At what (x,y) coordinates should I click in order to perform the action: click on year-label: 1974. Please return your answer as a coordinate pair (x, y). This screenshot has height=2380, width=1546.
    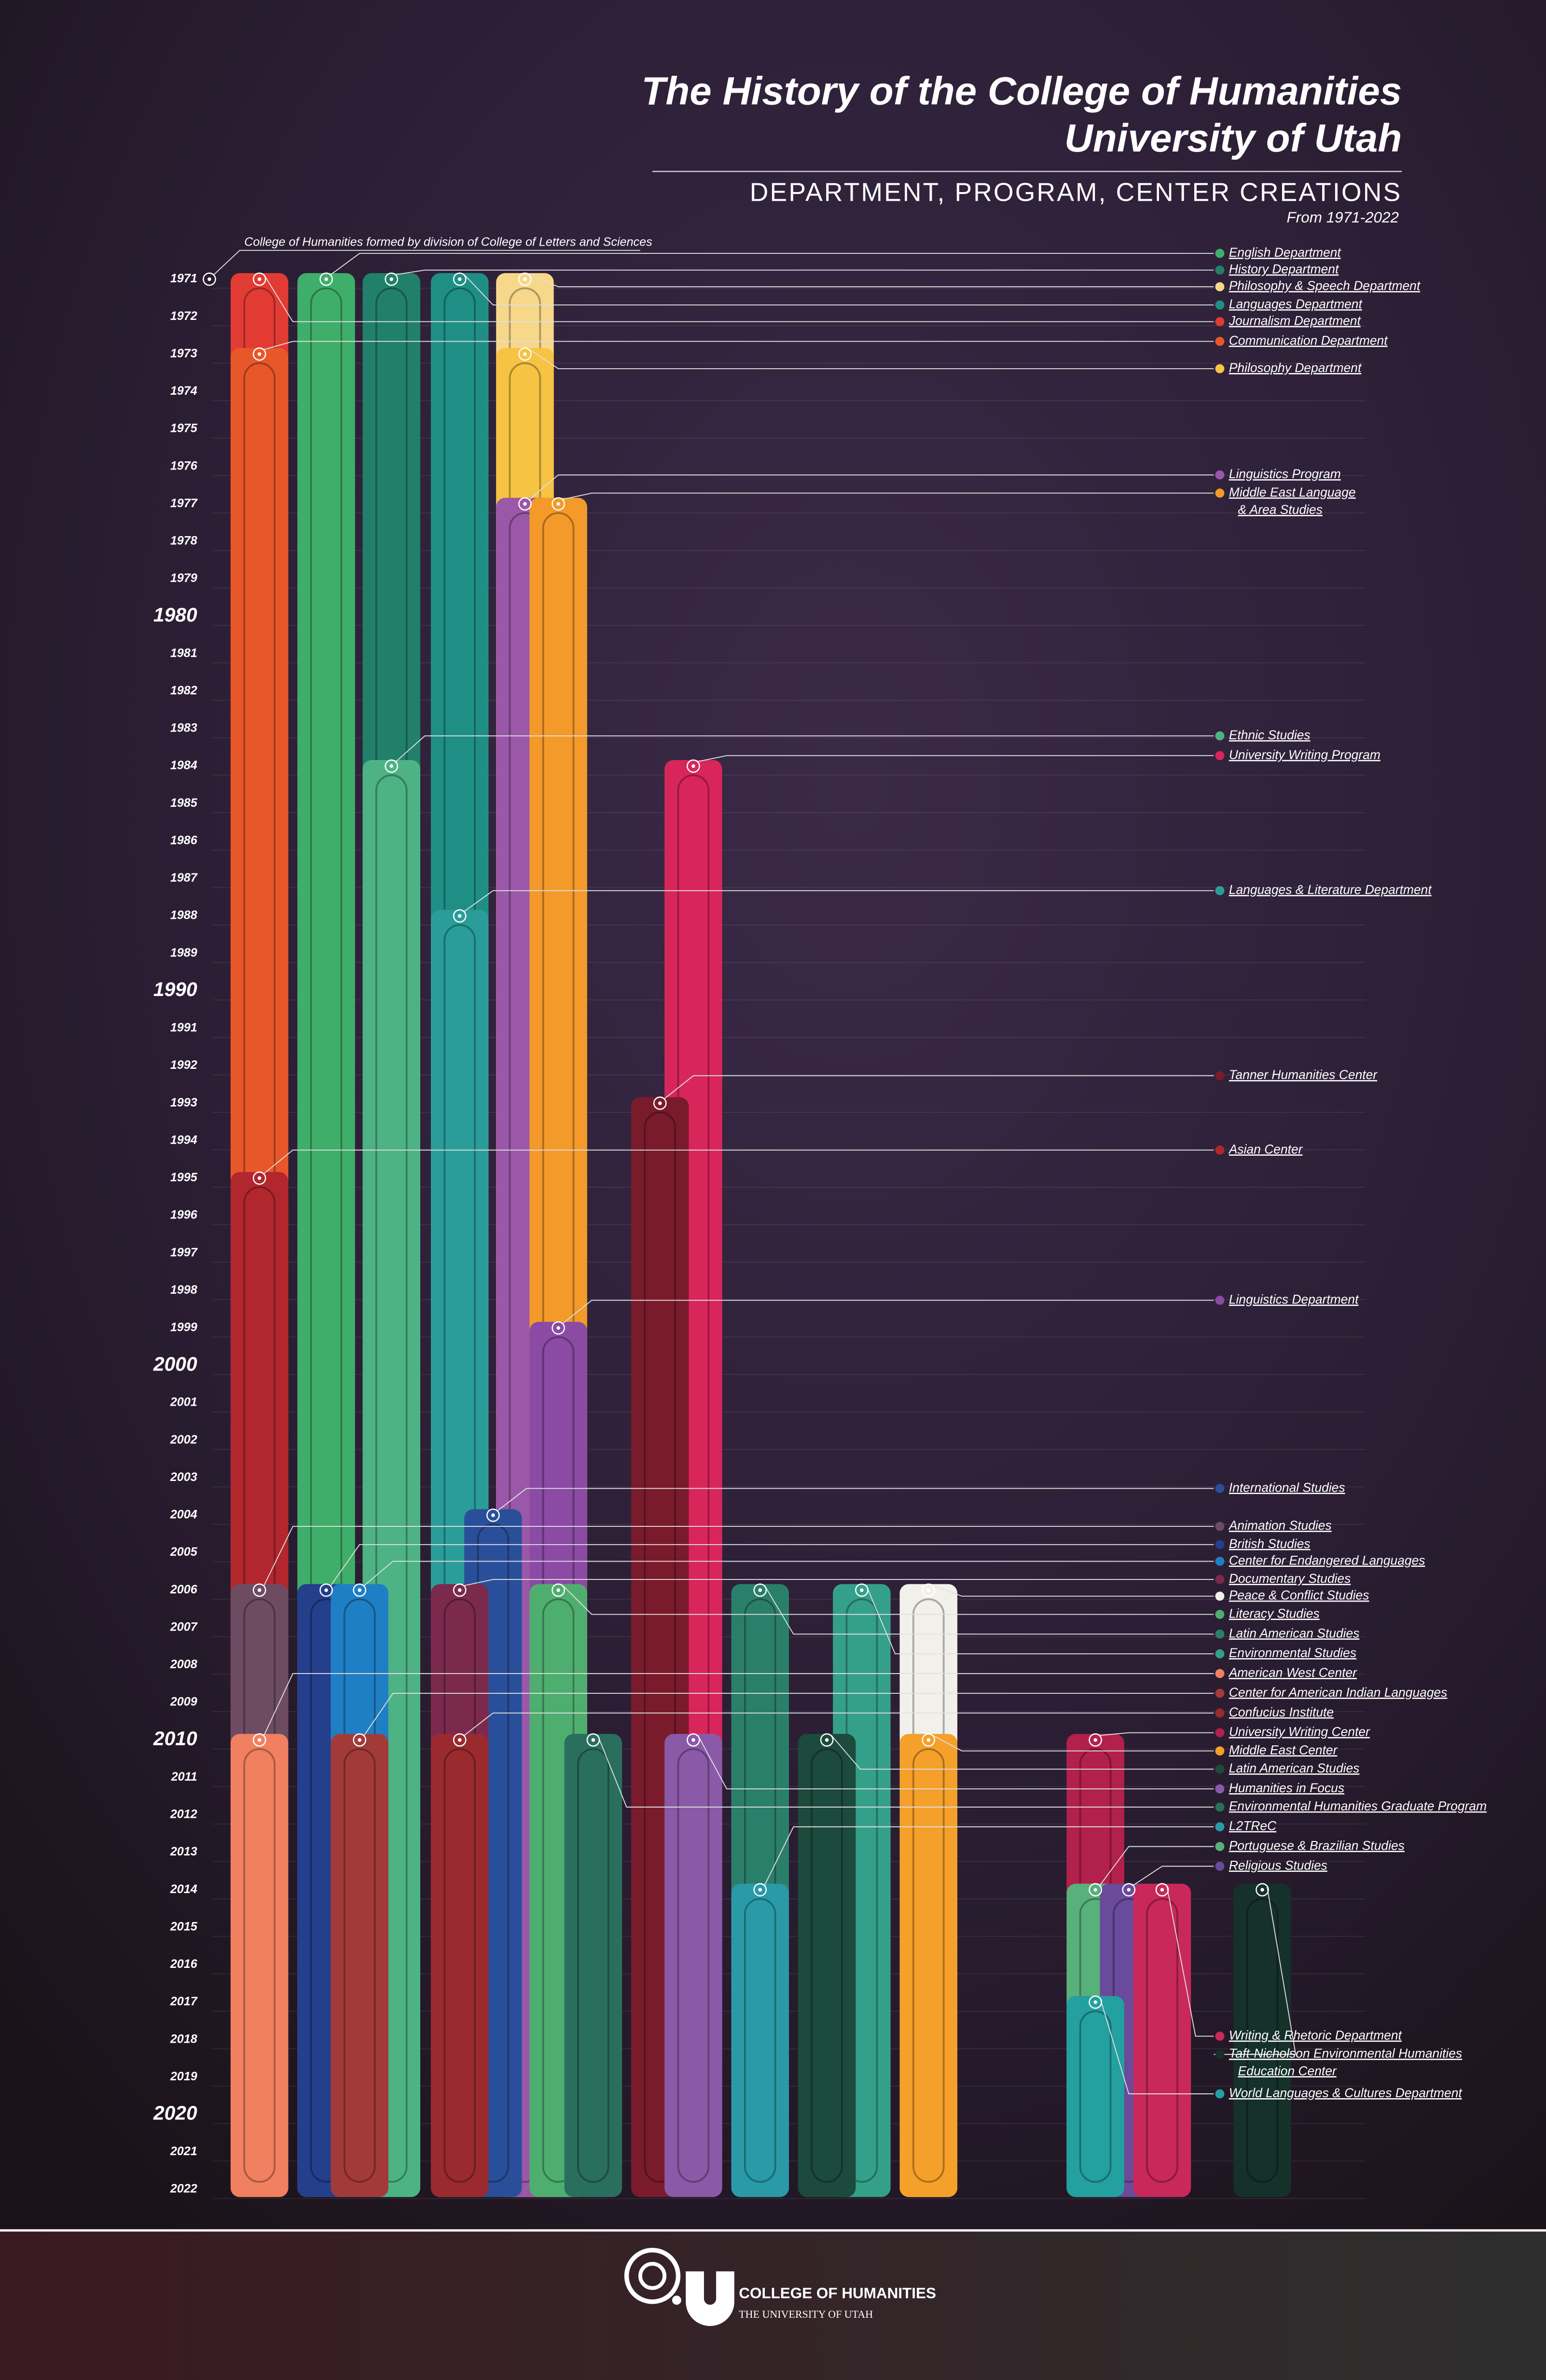
    Looking at the image, I should click on (184, 391).